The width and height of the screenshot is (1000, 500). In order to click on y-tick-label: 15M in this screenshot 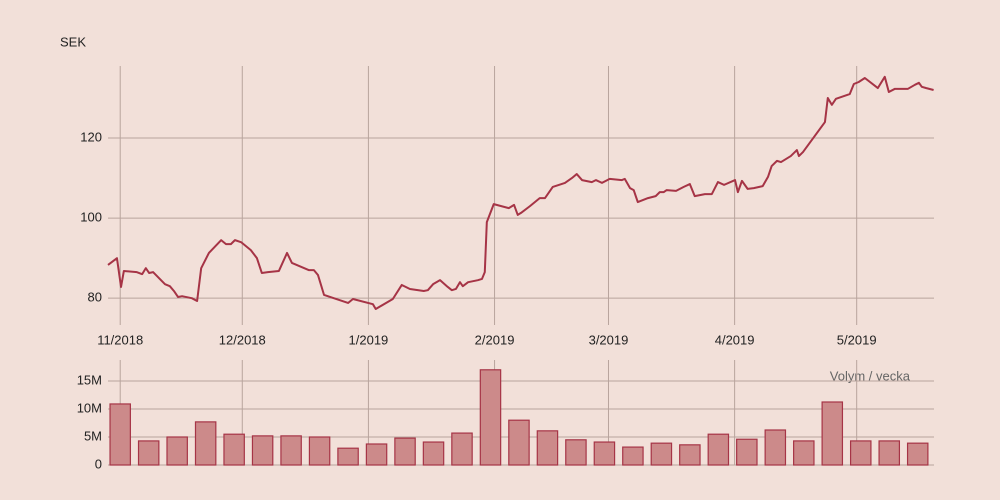, I will do `click(89, 379)`.